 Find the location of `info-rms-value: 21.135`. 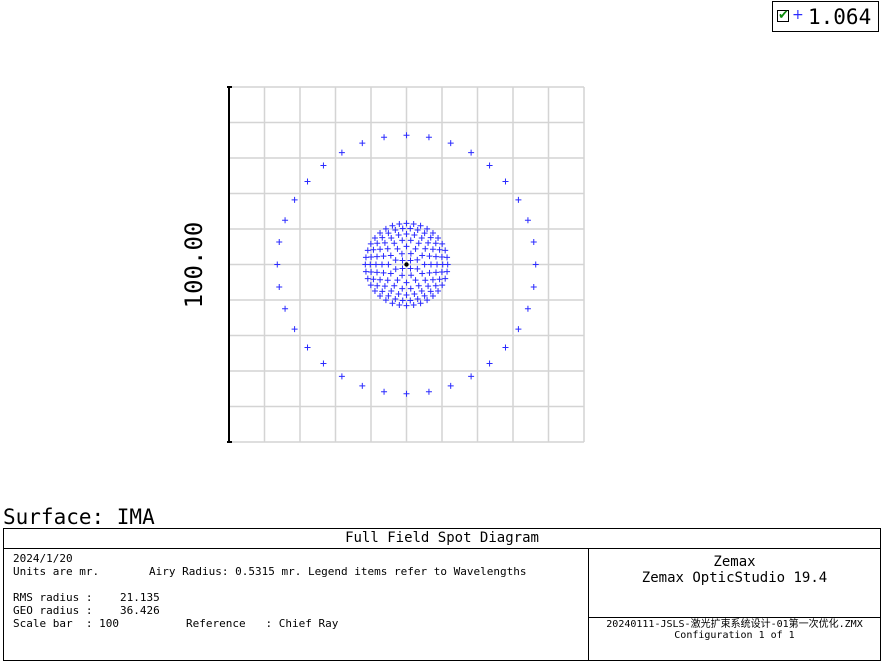

info-rms-value: 21.135 is located at coordinates (140, 597).